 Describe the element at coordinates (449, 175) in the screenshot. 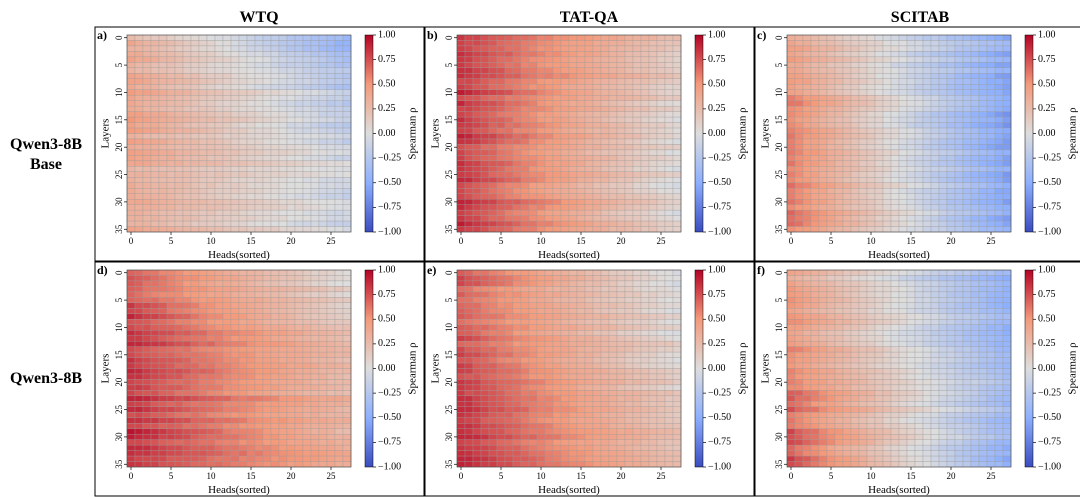

I see `y-tick-label: 25` at that location.